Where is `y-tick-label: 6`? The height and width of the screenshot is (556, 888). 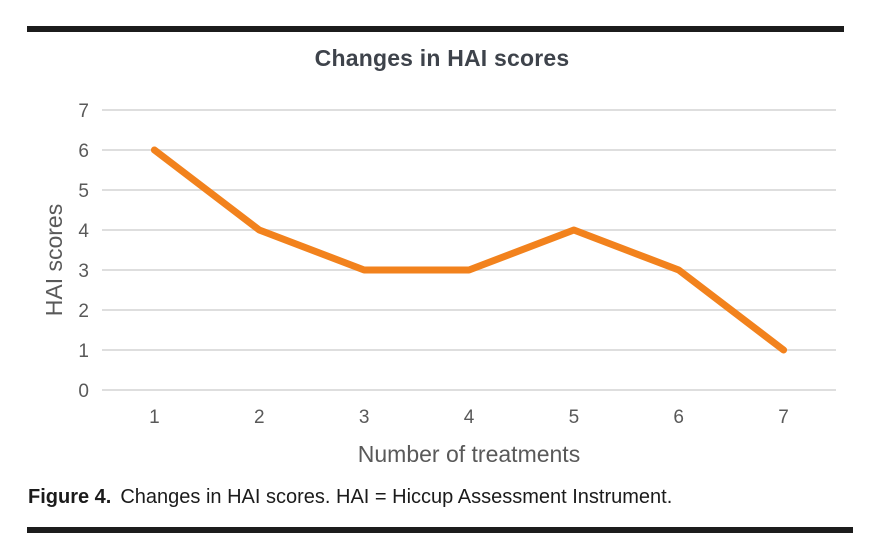
y-tick-label: 6 is located at coordinates (83, 151).